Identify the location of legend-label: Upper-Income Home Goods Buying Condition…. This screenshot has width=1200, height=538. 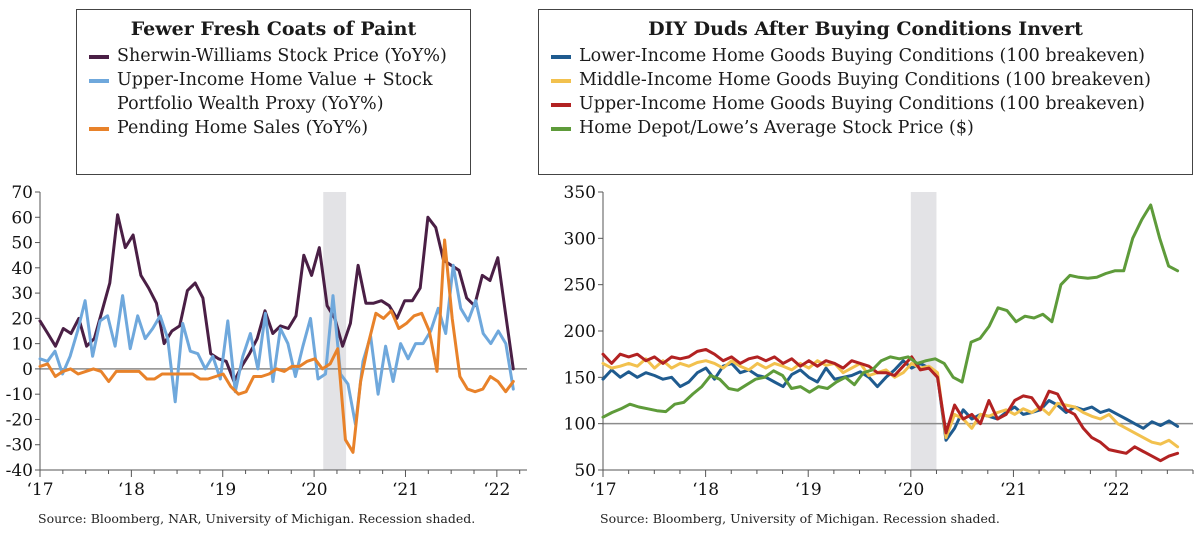
(862, 104).